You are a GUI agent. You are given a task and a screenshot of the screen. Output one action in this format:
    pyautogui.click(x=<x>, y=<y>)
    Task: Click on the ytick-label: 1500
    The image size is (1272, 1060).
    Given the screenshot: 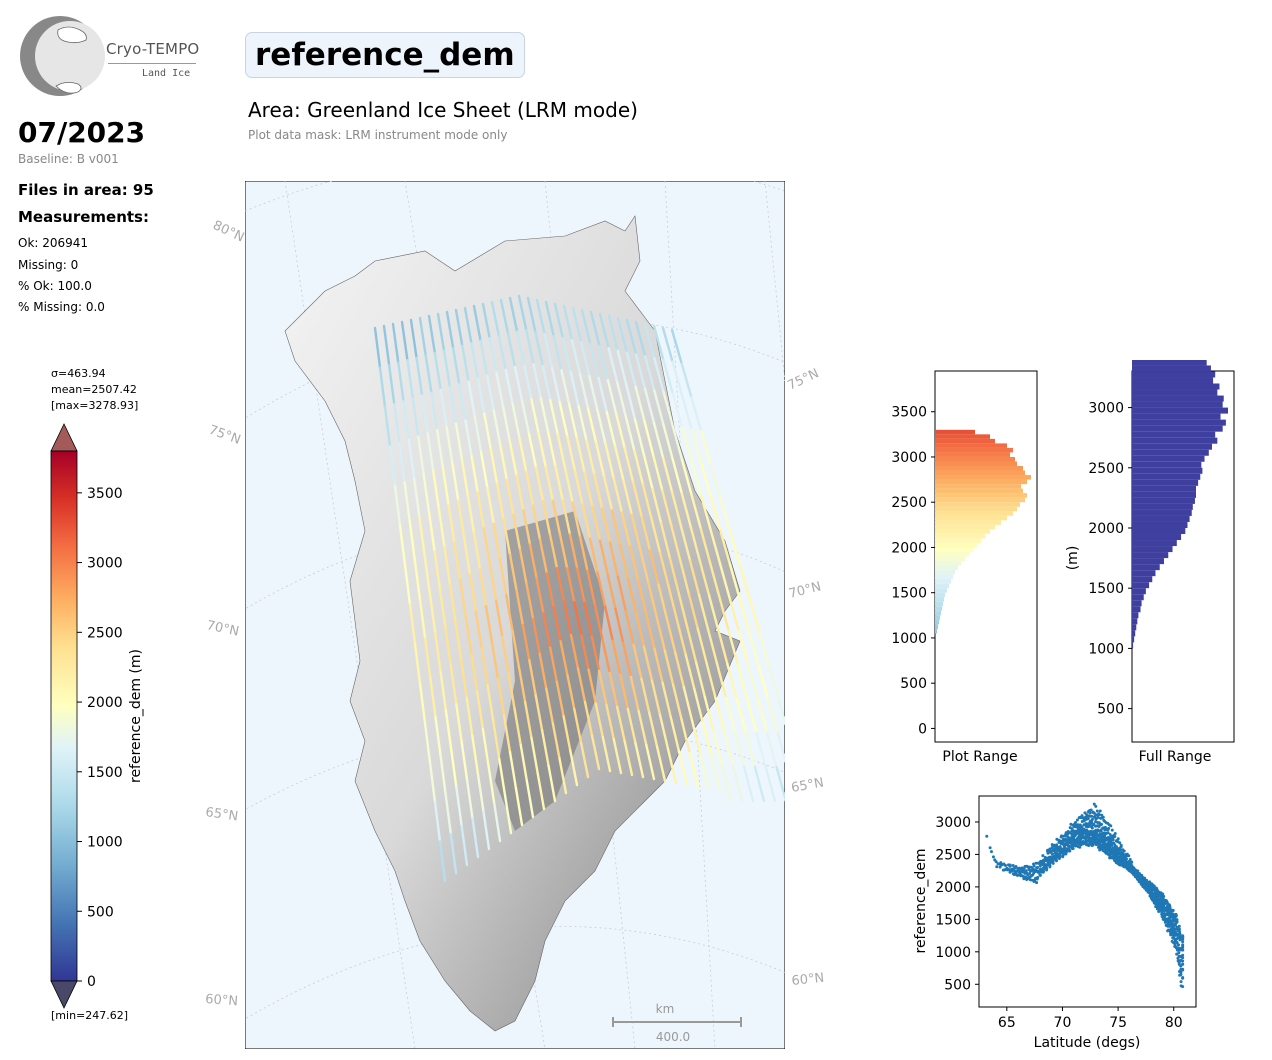 What is the action you would take?
    pyautogui.click(x=909, y=594)
    